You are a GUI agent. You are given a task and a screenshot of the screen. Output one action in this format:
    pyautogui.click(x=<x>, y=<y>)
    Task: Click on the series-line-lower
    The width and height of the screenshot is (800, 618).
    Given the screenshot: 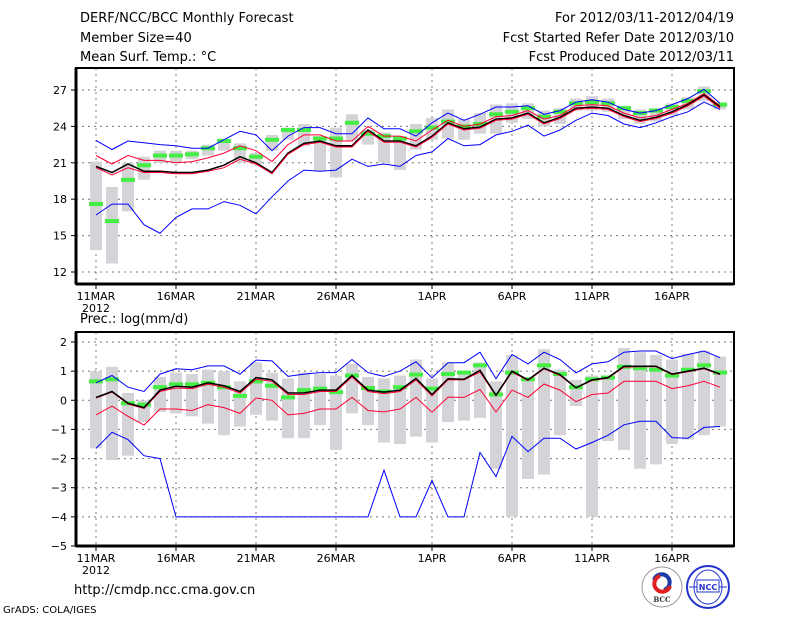 What is the action you would take?
    pyautogui.click(x=408, y=403)
    